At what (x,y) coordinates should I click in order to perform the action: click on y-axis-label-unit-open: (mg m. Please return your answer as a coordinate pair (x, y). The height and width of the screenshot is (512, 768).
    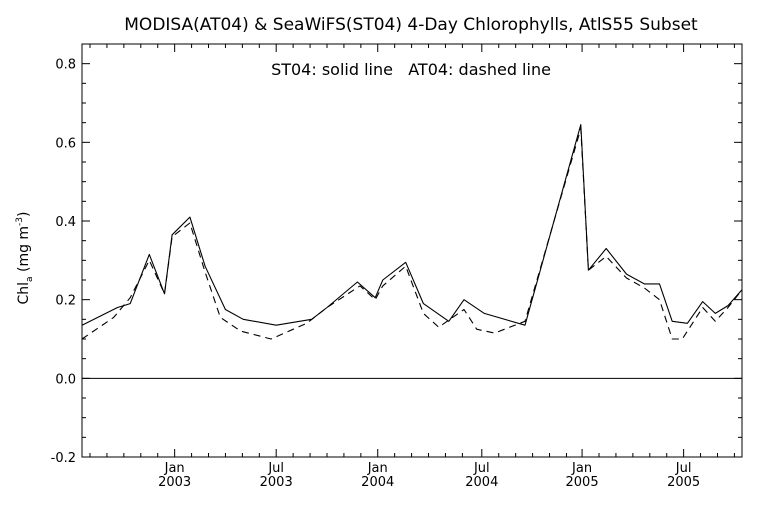
    Looking at the image, I should click on (24, 251).